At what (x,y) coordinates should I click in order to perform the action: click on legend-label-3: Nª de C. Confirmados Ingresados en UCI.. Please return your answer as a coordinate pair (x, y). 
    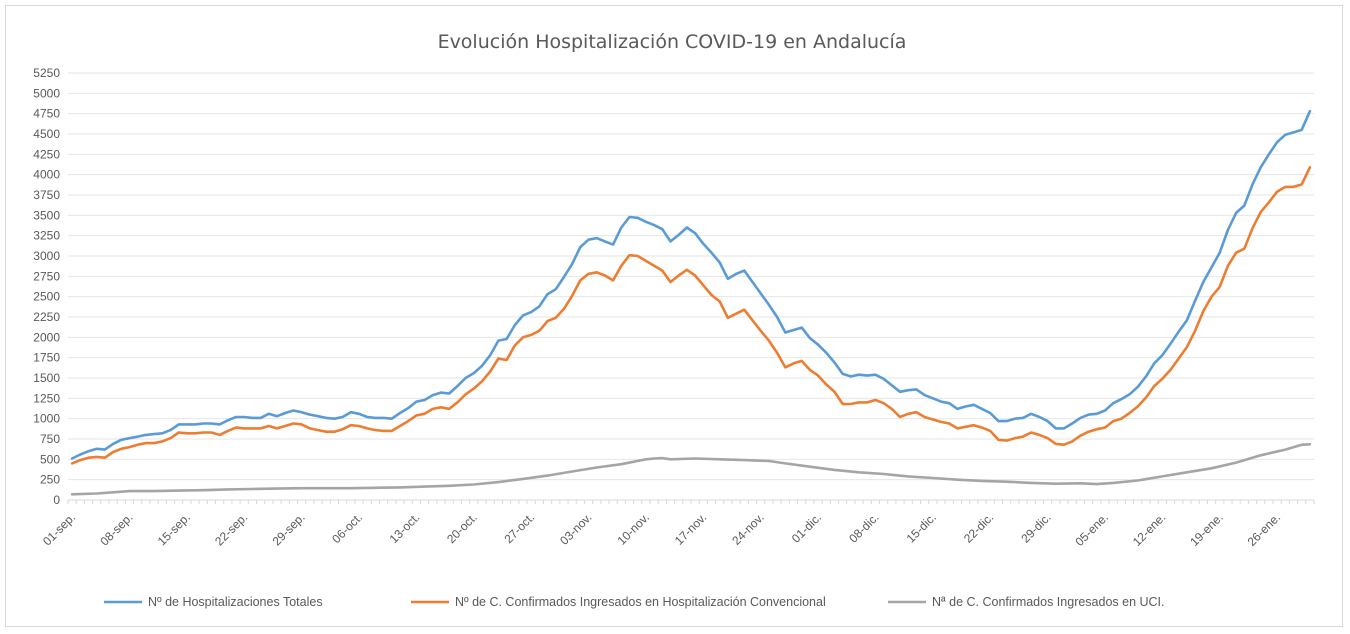
    Looking at the image, I should click on (1048, 602).